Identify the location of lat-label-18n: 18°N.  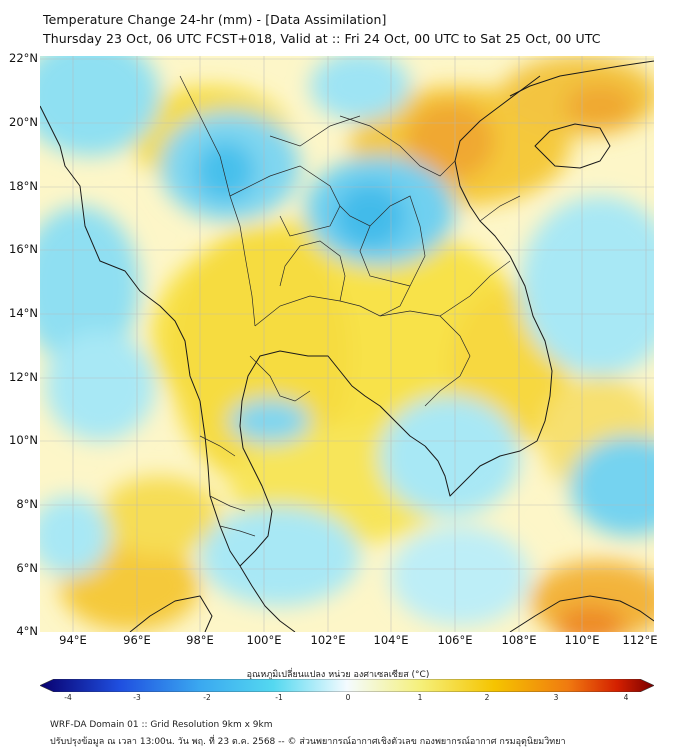
(23, 186).